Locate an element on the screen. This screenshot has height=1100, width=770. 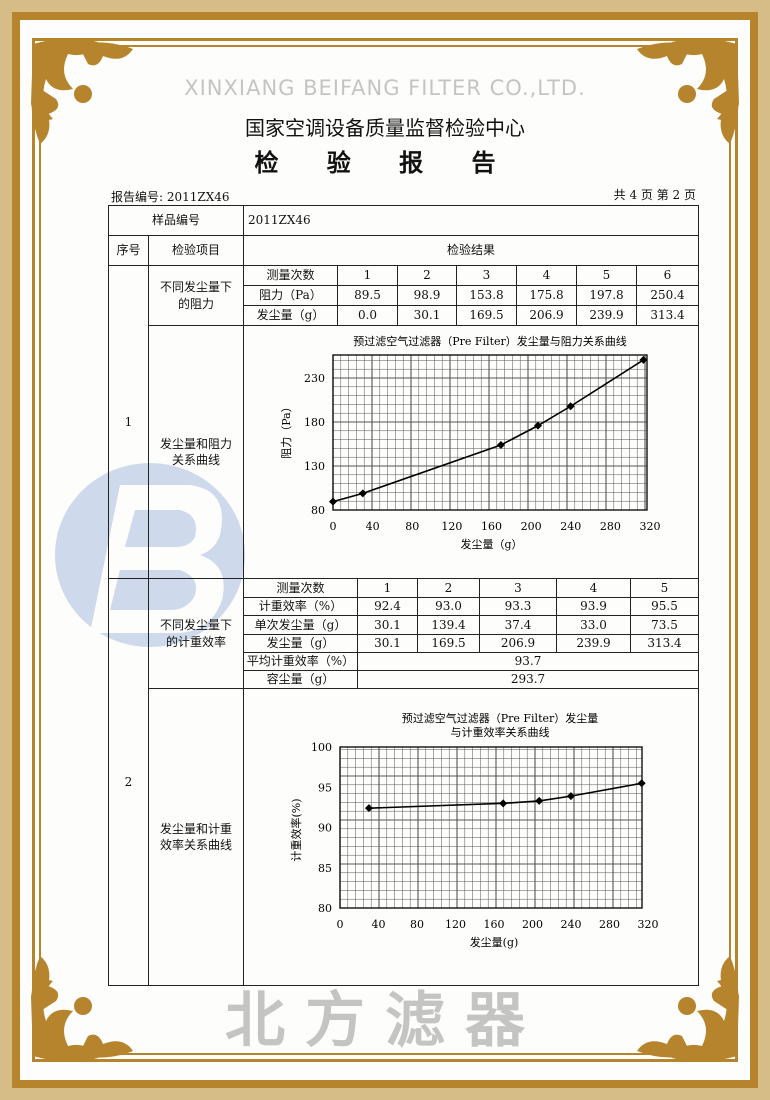
sample-no-label: 样品编号 is located at coordinates (176, 220).